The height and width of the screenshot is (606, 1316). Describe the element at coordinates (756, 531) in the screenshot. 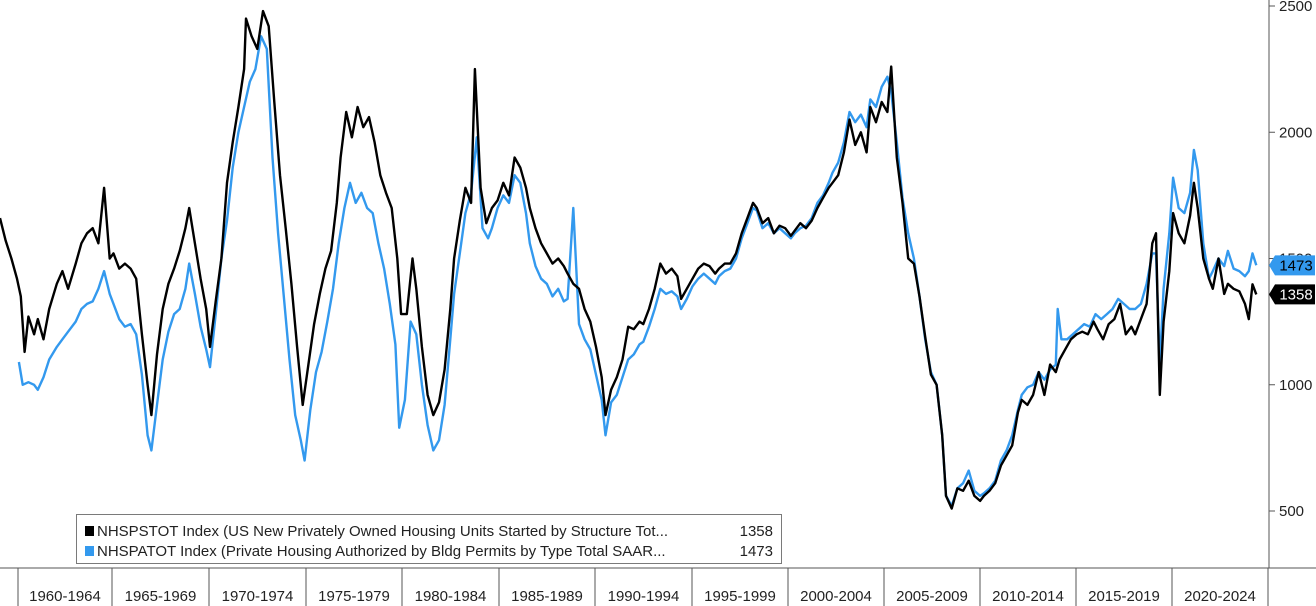

I see `legend-value-starts: 1358` at that location.